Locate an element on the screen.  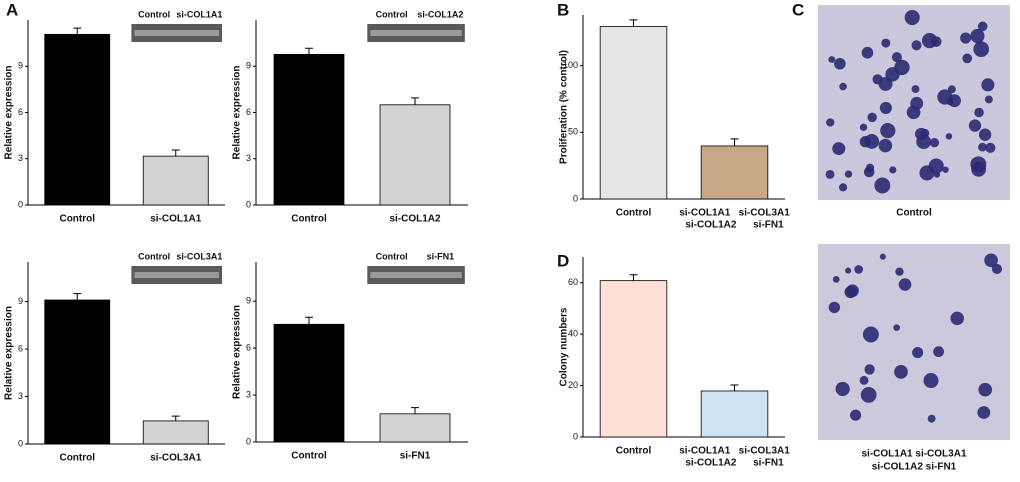
caption: Control is located at coordinates (914, 213).